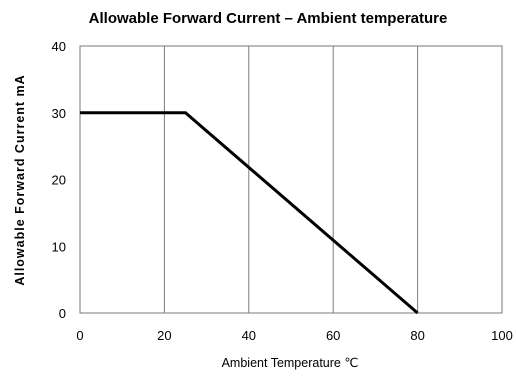  I want to click on y-tick-label: 30, so click(59, 113).